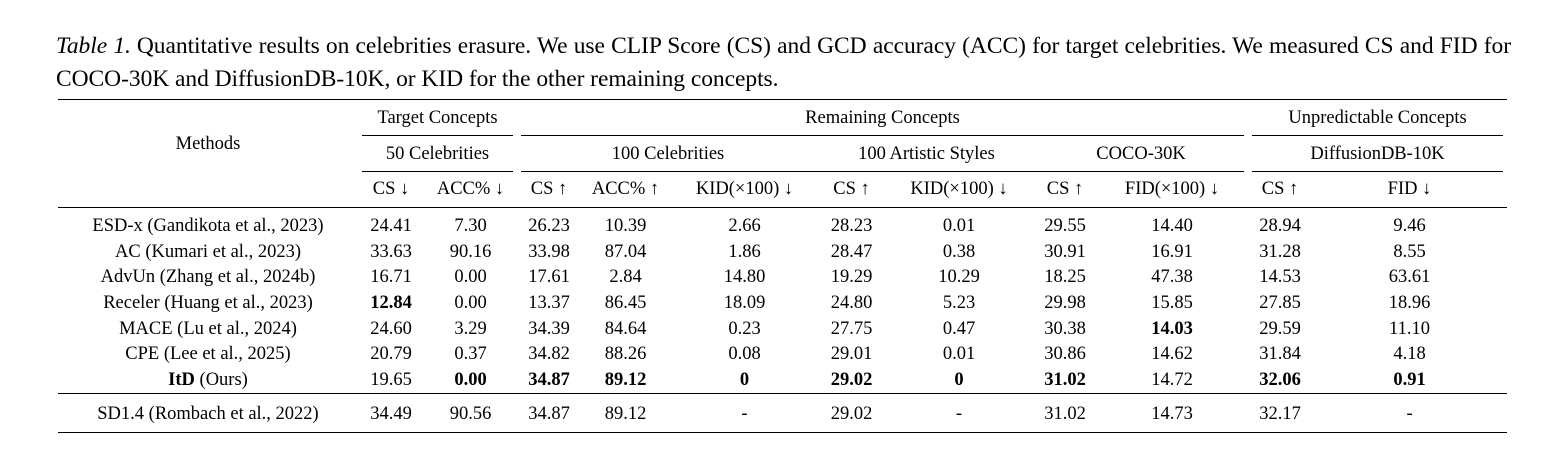  Describe the element at coordinates (625, 251) in the screenshot. I see `value-cell: 87.04` at that location.